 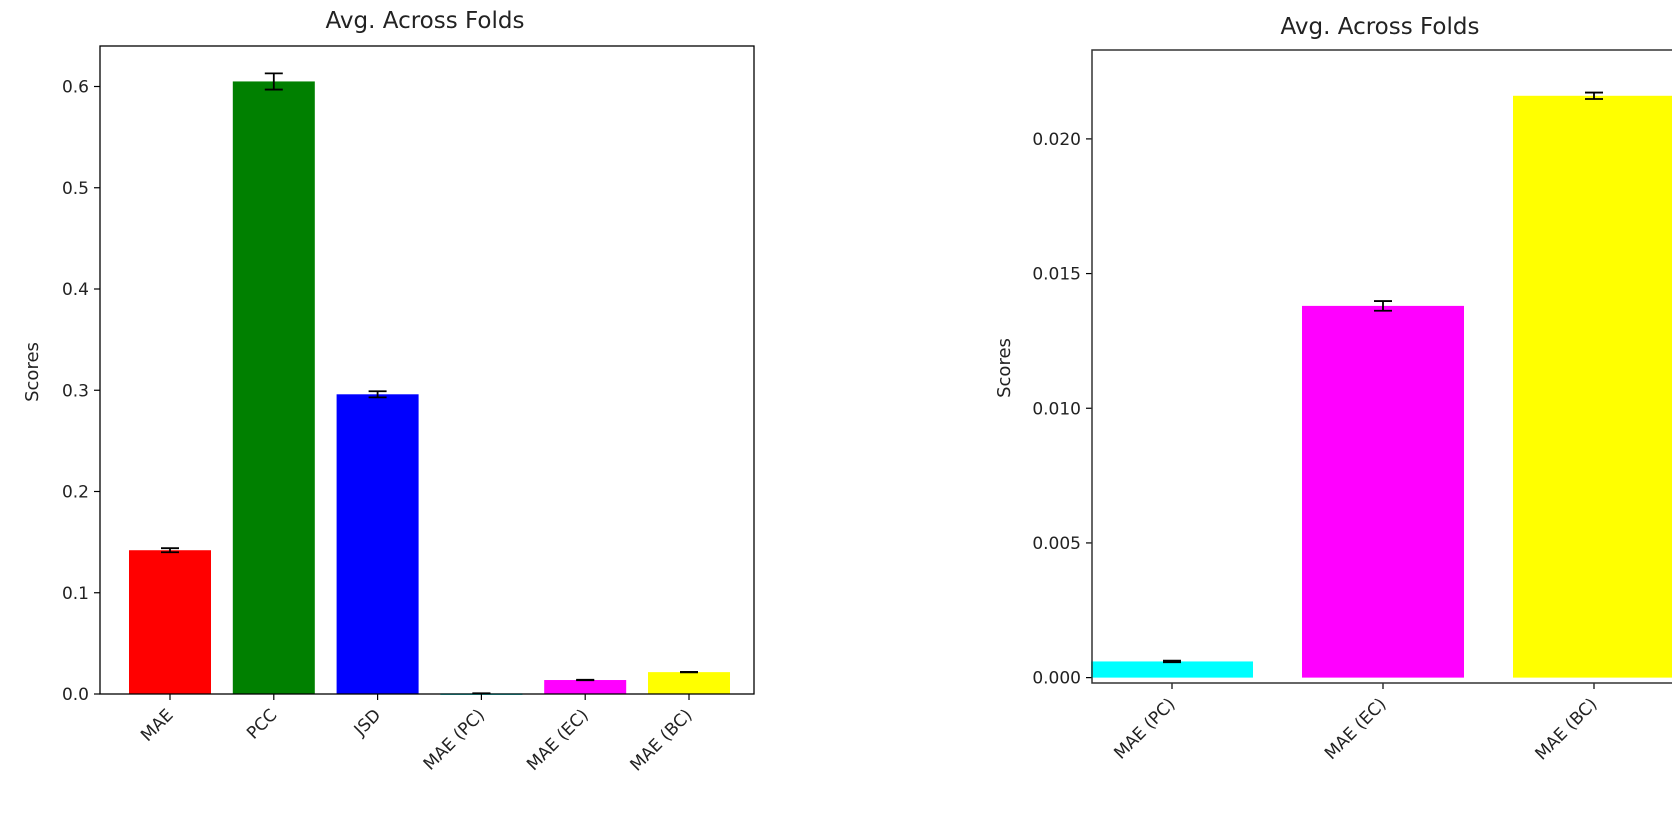 I want to click on y-tick-label: 0.5, so click(x=75, y=189).